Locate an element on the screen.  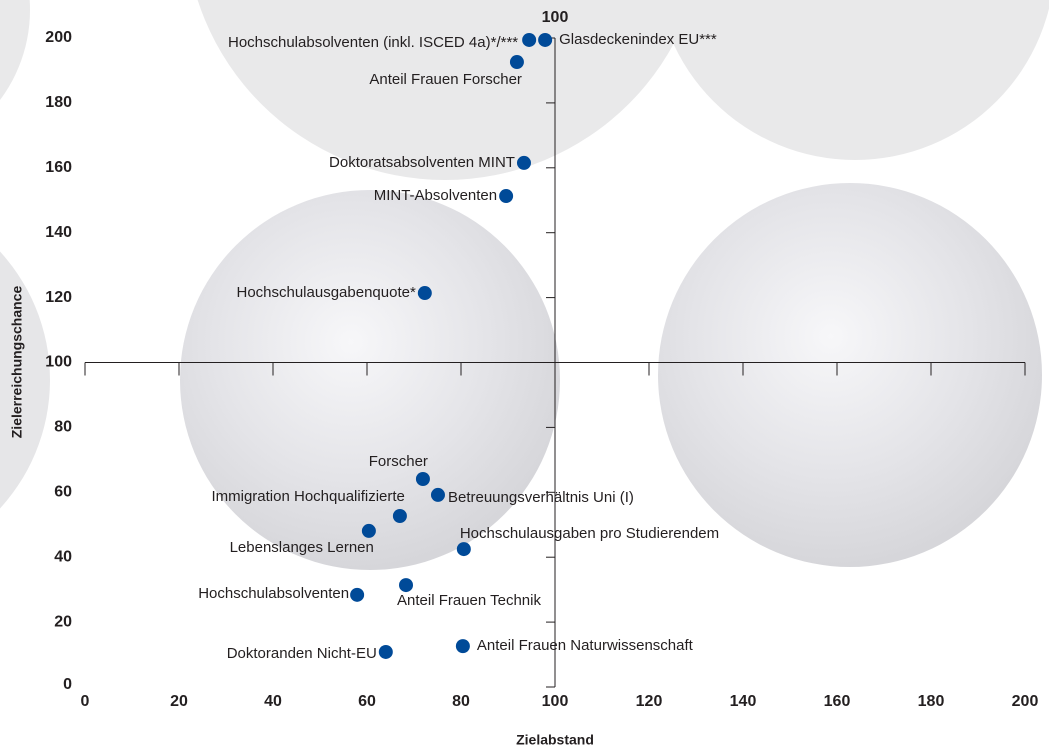
x-tick-label: 140 is located at coordinates (743, 701).